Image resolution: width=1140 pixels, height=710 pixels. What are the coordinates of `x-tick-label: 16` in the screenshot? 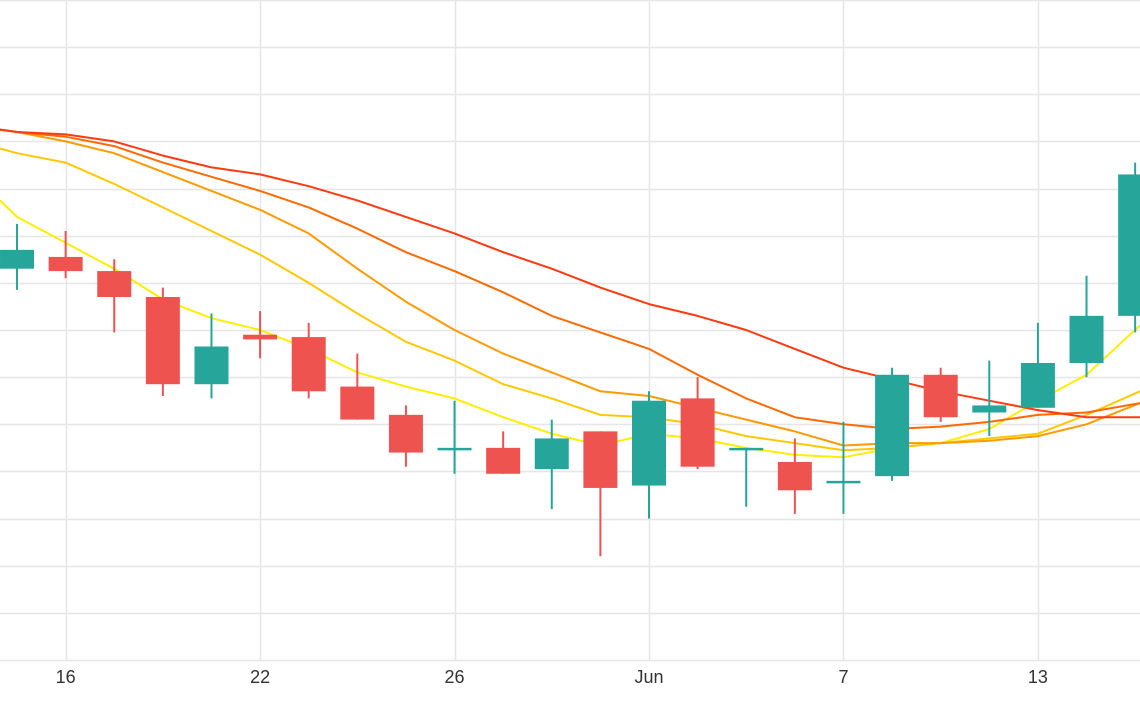 It's located at (66, 677).